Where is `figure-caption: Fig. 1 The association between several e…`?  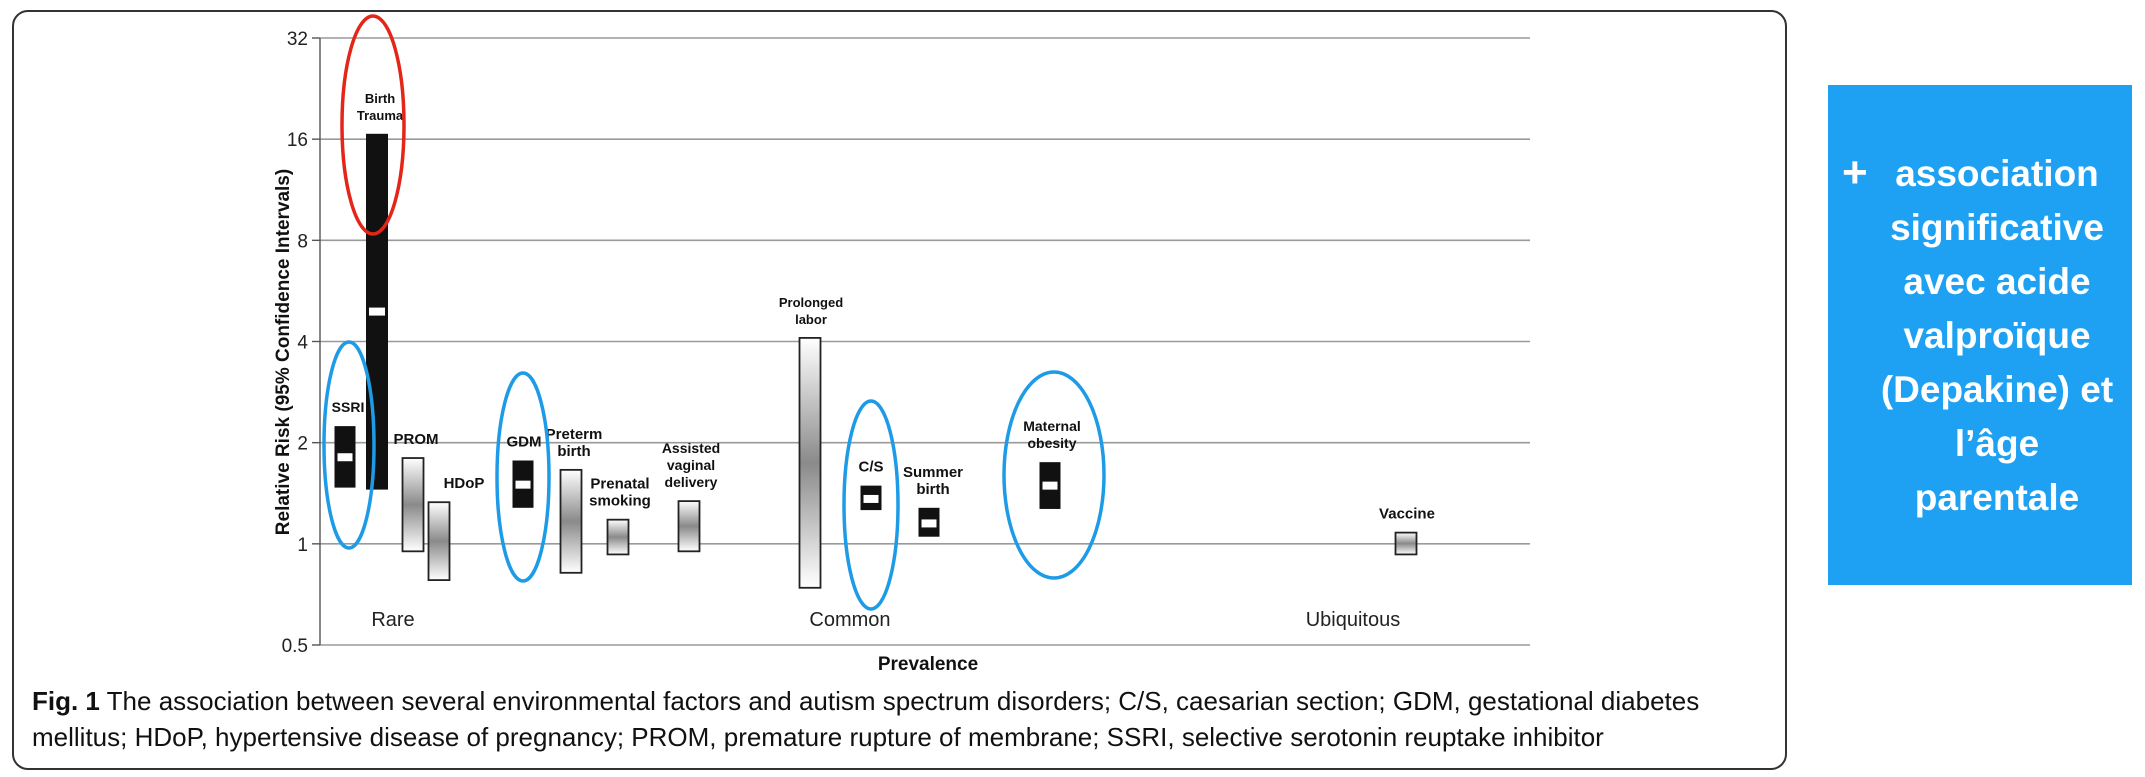
figure-caption: Fig. 1 The association between several e… is located at coordinates (897, 719).